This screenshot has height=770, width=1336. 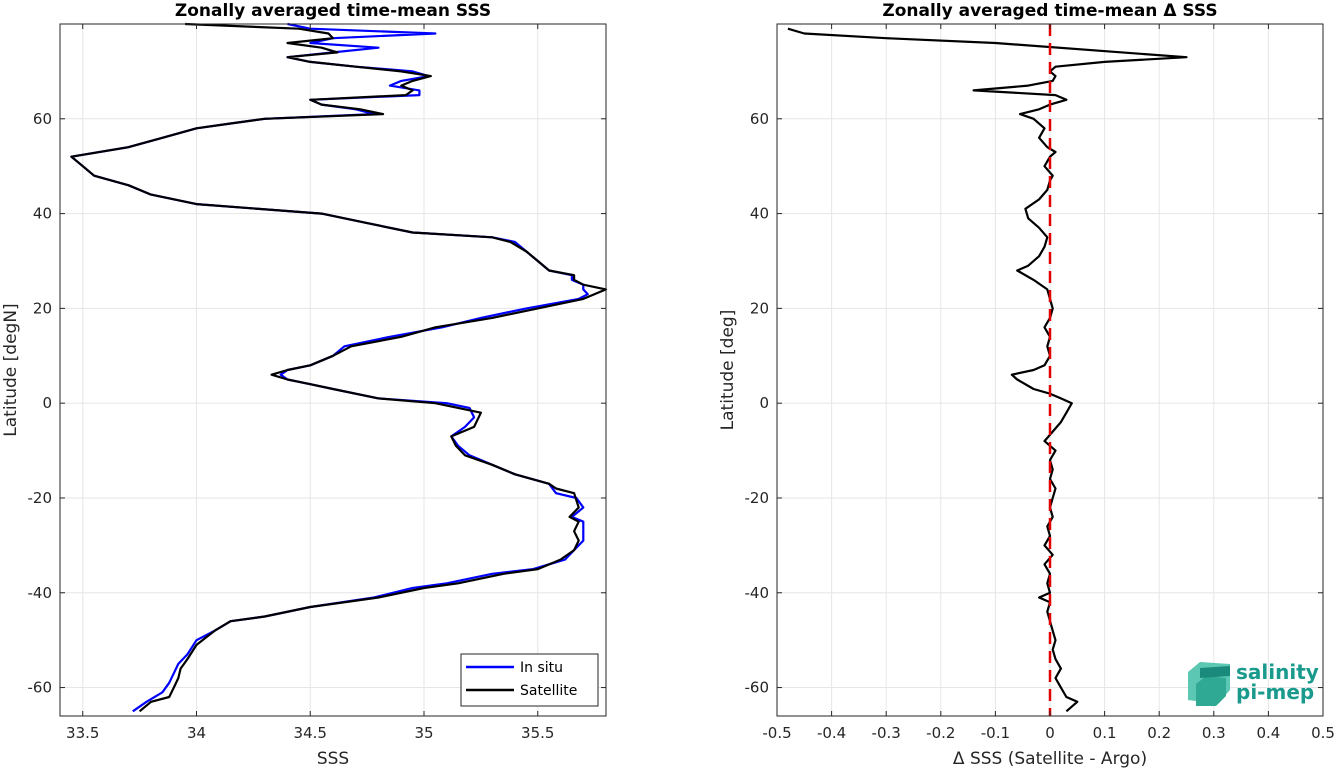 What do you see at coordinates (310, 733) in the screenshot?
I see `left-x-tick-label: 34.5` at bounding box center [310, 733].